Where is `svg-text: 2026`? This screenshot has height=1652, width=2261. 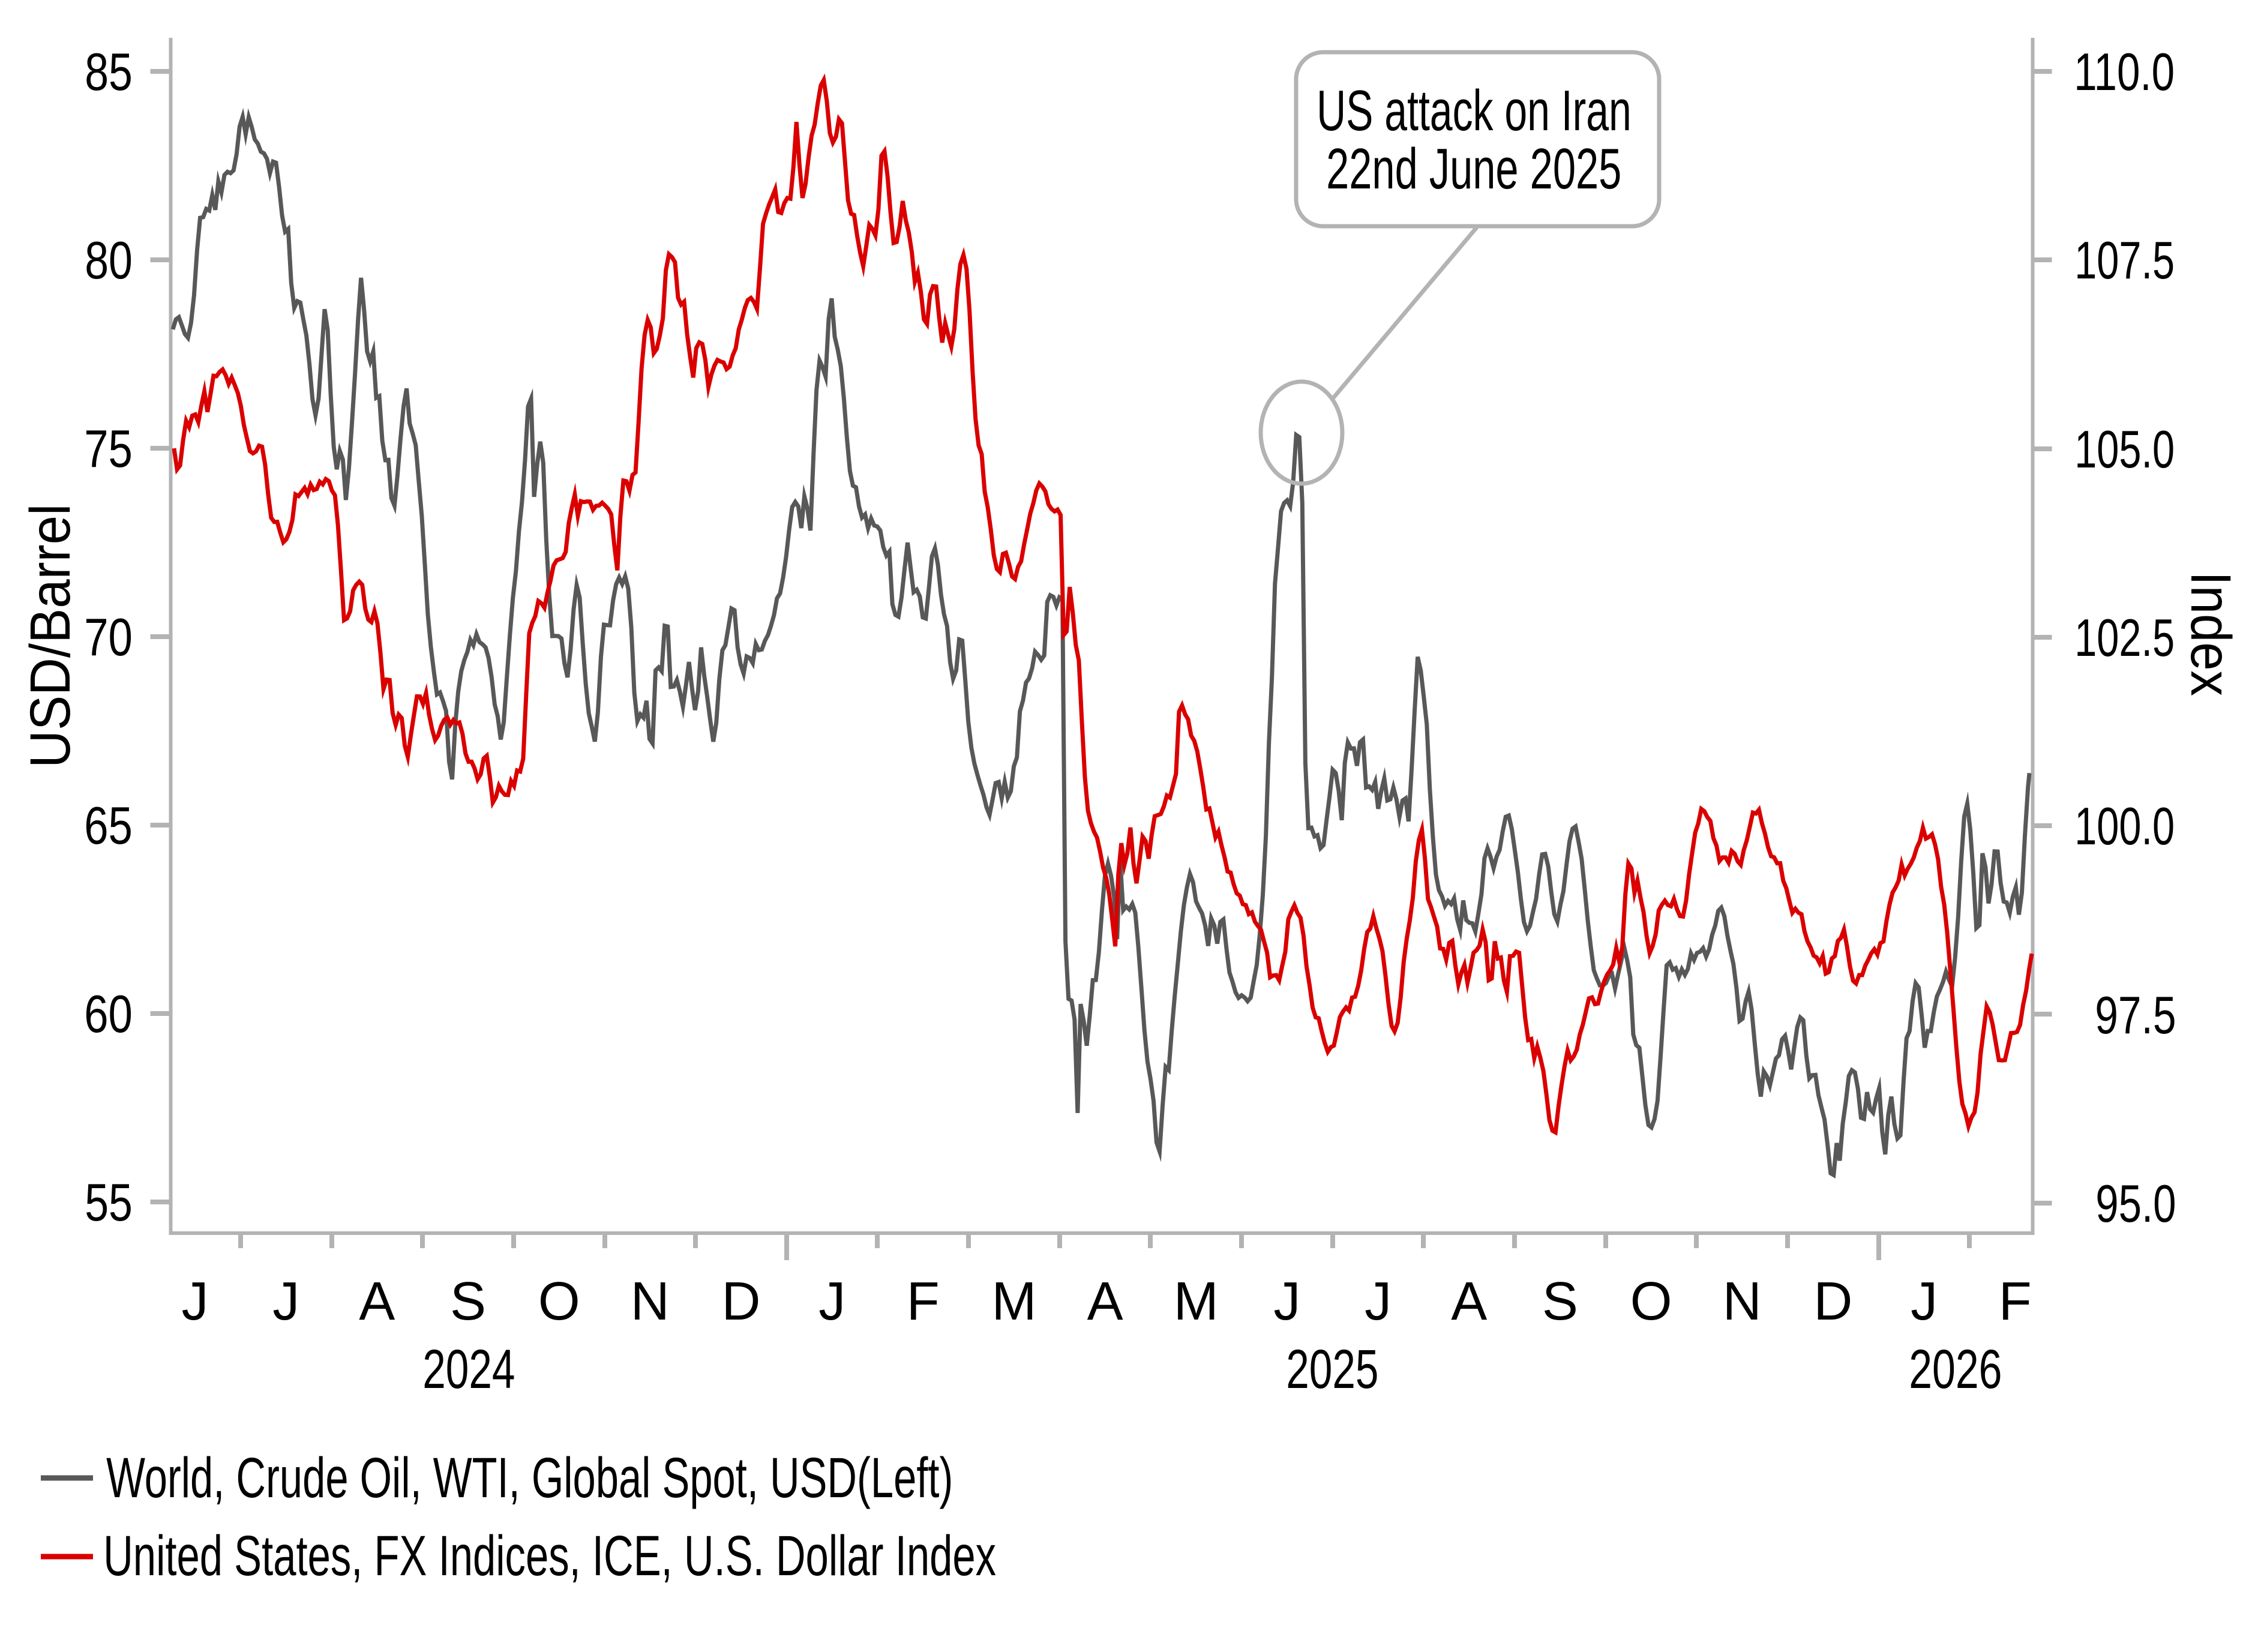
svg-text: 2026 is located at coordinates (1955, 1369).